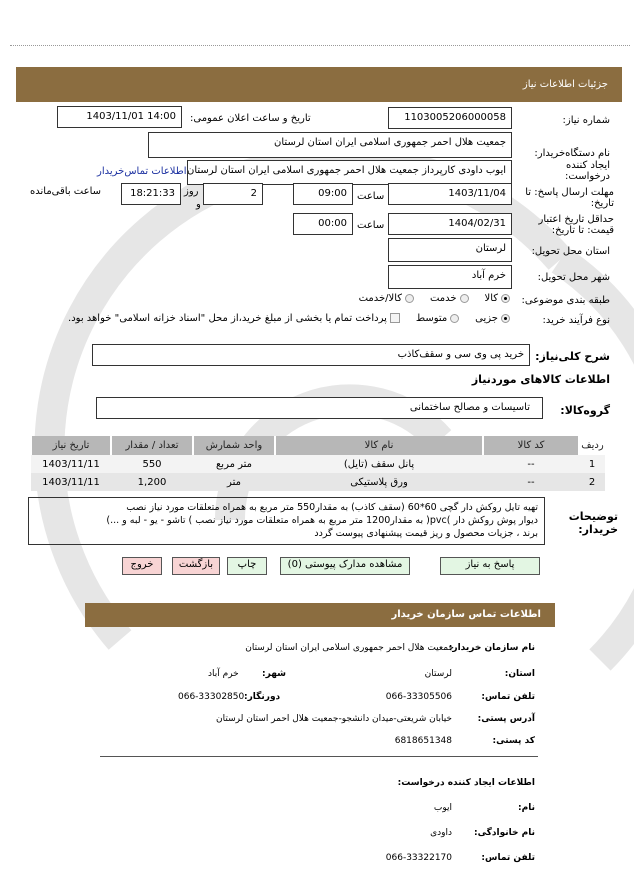  Describe the element at coordinates (450, 118) in the screenshot. I see `need-number-field: 1103005206000058` at that location.